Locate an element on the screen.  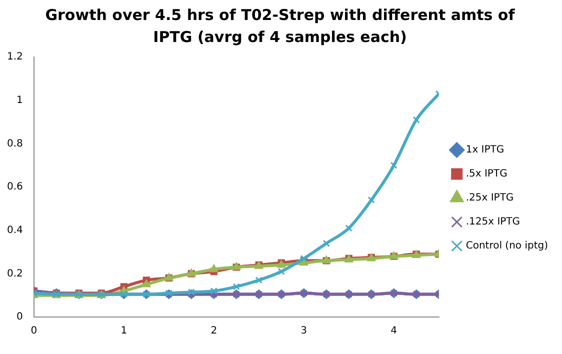
x-tick-label: 4 is located at coordinates (394, 331).